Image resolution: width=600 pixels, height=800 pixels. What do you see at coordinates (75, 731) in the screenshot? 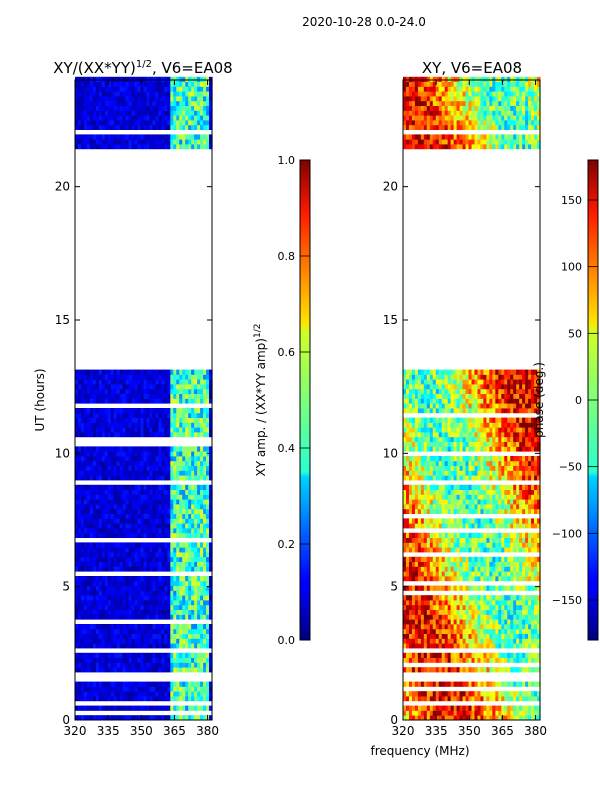
I see `x-tick-label: 320` at bounding box center [75, 731].